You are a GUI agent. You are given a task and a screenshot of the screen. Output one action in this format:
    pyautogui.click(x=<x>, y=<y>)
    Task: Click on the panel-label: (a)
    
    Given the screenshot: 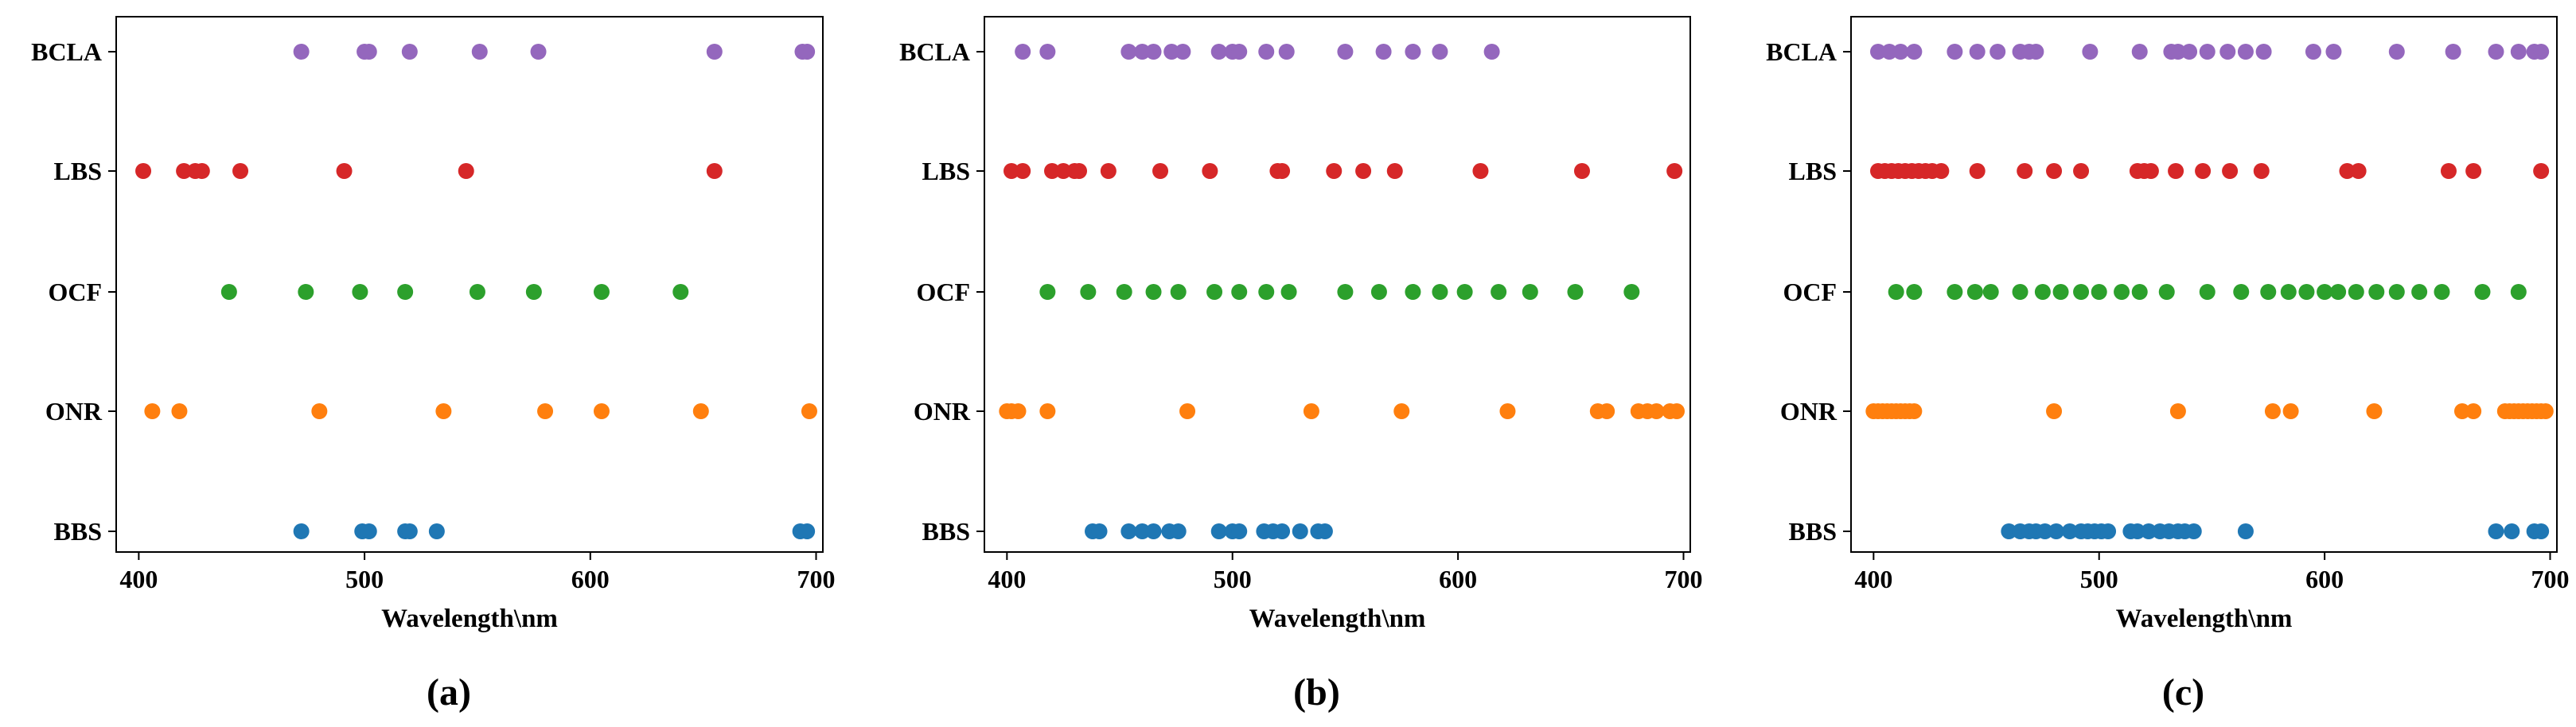 What is the action you would take?
    pyautogui.click(x=449, y=692)
    